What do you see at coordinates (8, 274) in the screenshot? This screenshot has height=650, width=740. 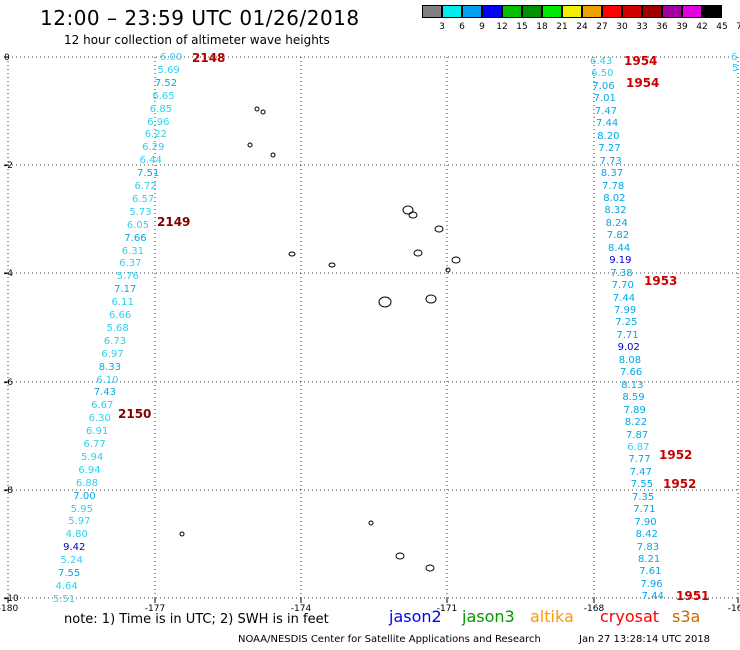 I see `y-tick-label: -4` at bounding box center [8, 274].